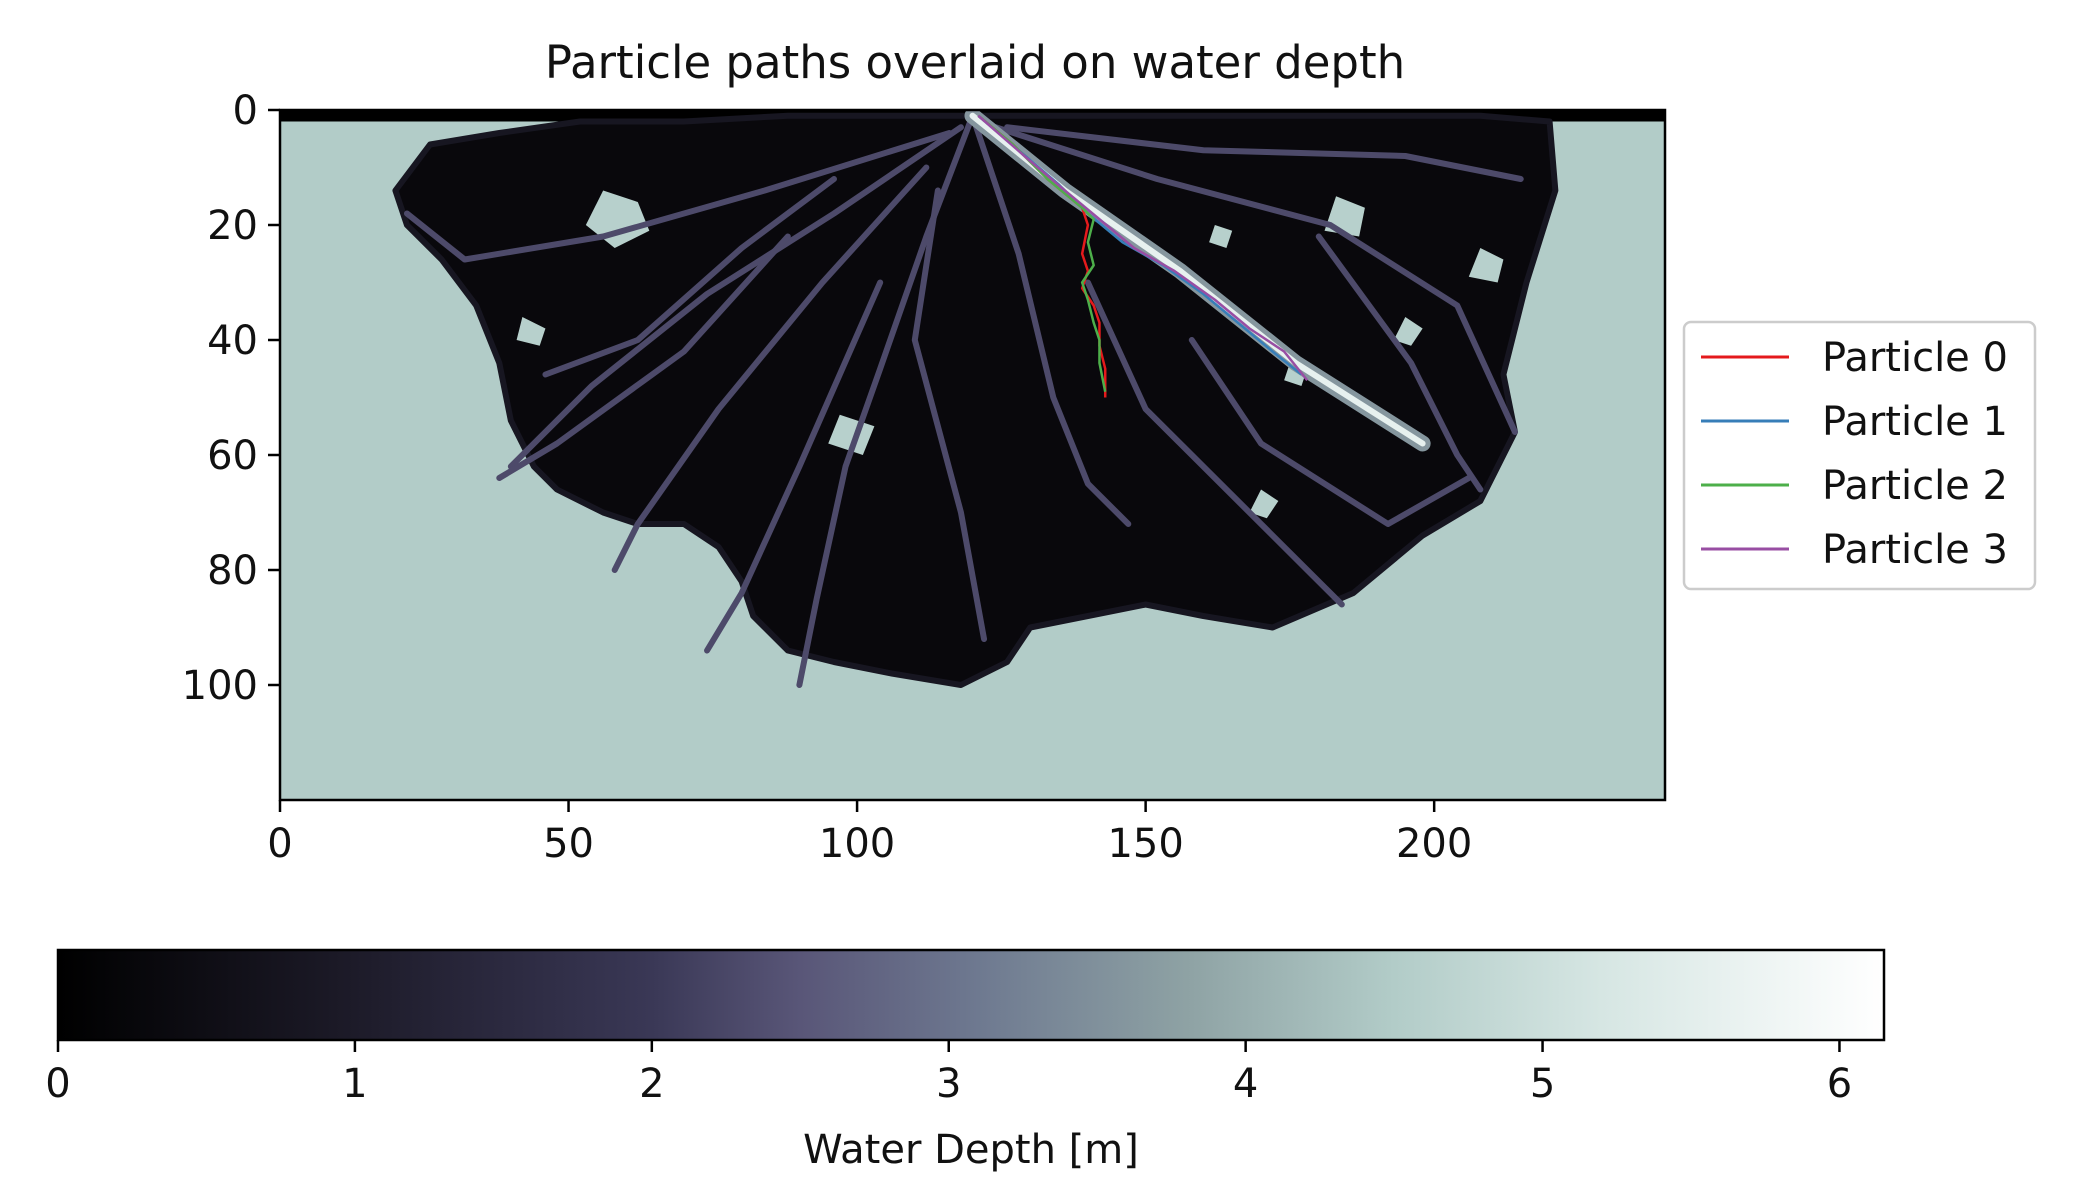 The height and width of the screenshot is (1204, 2100). I want to click on legend-box, so click(1859, 455).